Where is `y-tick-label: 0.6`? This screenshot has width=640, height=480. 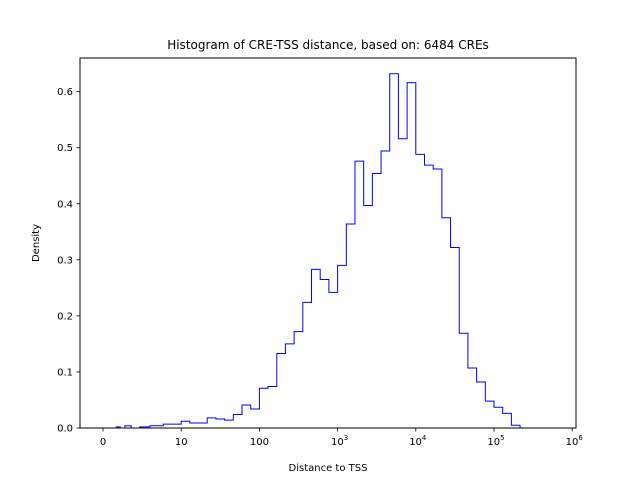 y-tick-label: 0.6 is located at coordinates (65, 92).